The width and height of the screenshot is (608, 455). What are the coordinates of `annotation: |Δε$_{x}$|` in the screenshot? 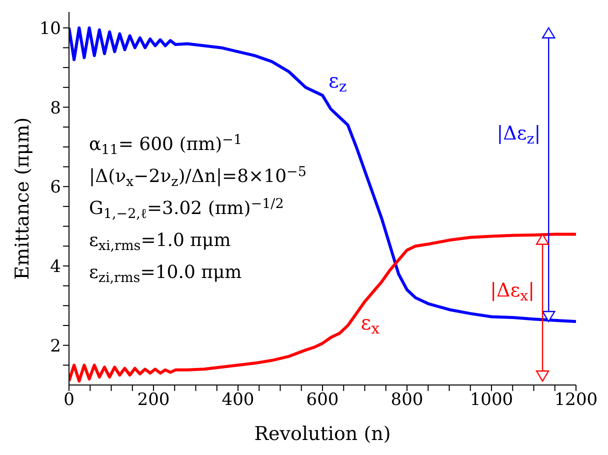 It's located at (512, 292).